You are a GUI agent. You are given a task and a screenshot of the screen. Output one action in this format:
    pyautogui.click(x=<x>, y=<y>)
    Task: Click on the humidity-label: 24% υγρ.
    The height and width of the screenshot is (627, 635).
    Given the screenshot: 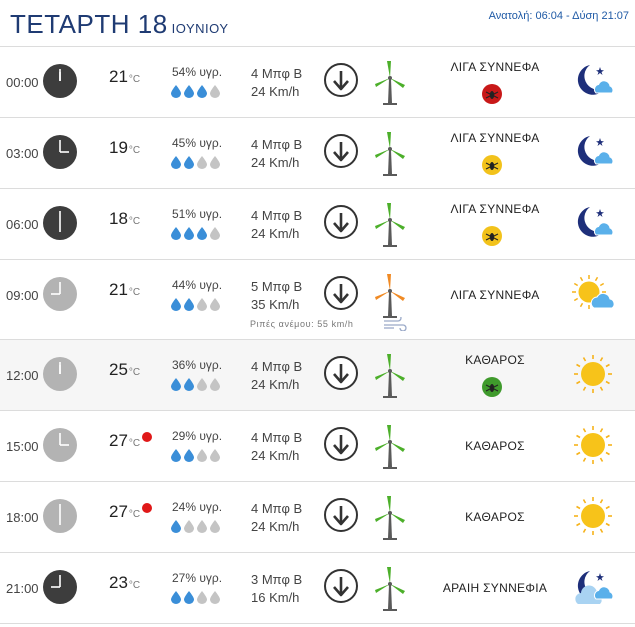 What is the action you would take?
    pyautogui.click(x=197, y=507)
    